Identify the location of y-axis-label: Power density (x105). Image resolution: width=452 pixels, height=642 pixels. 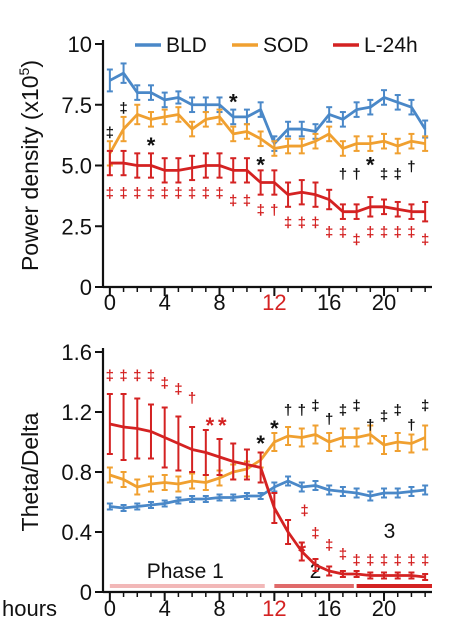
(29, 165).